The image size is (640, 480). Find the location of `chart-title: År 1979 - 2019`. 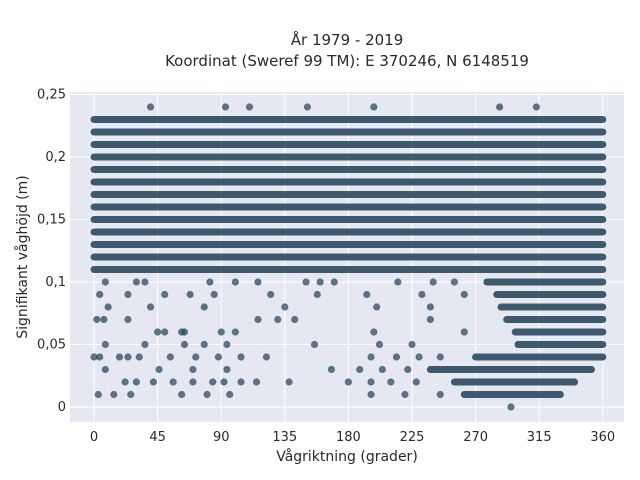

chart-title: År 1979 - 2019 is located at coordinates (347, 39).